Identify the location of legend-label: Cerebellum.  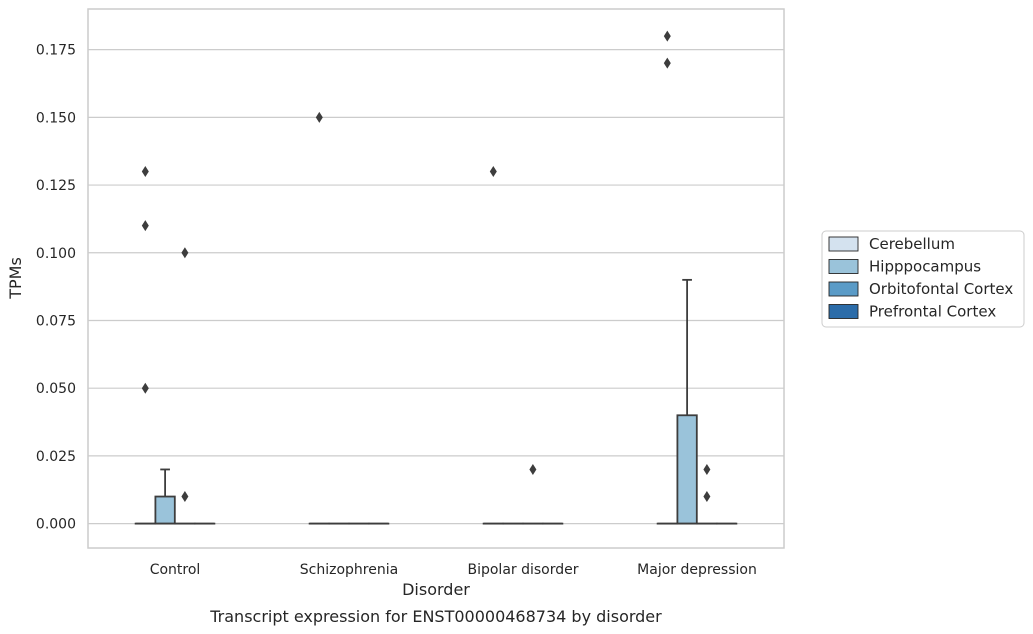
(912, 244).